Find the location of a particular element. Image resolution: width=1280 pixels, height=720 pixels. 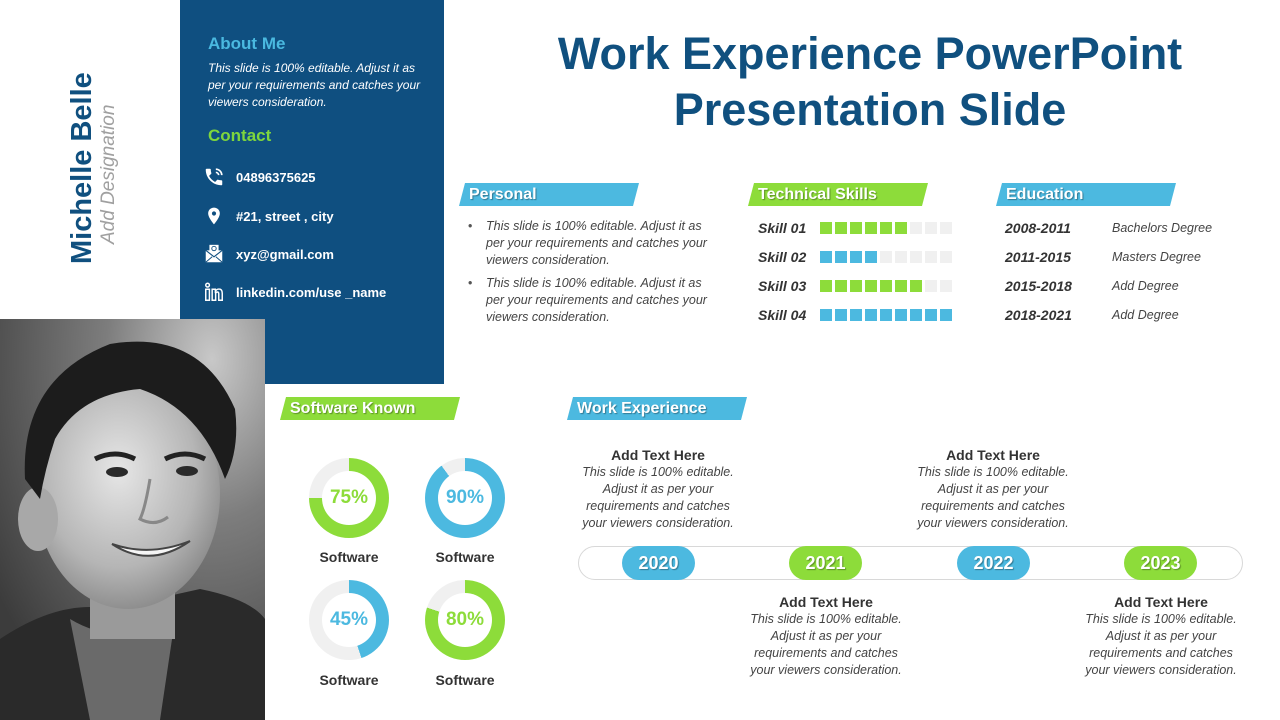

contact-email: xyz@gmail.com is located at coordinates (268, 254).